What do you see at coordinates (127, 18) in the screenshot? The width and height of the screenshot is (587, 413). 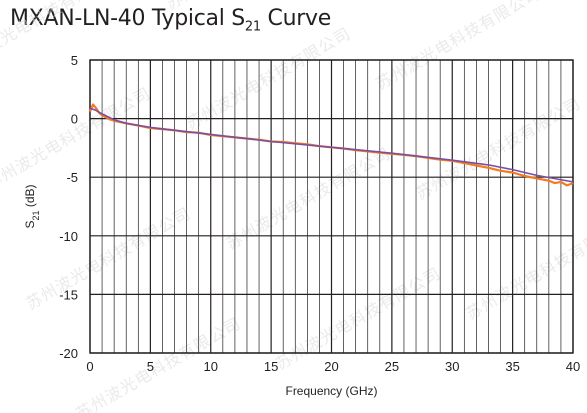 I see `chart-title-main: MXAN-LN-40 Typical S` at bounding box center [127, 18].